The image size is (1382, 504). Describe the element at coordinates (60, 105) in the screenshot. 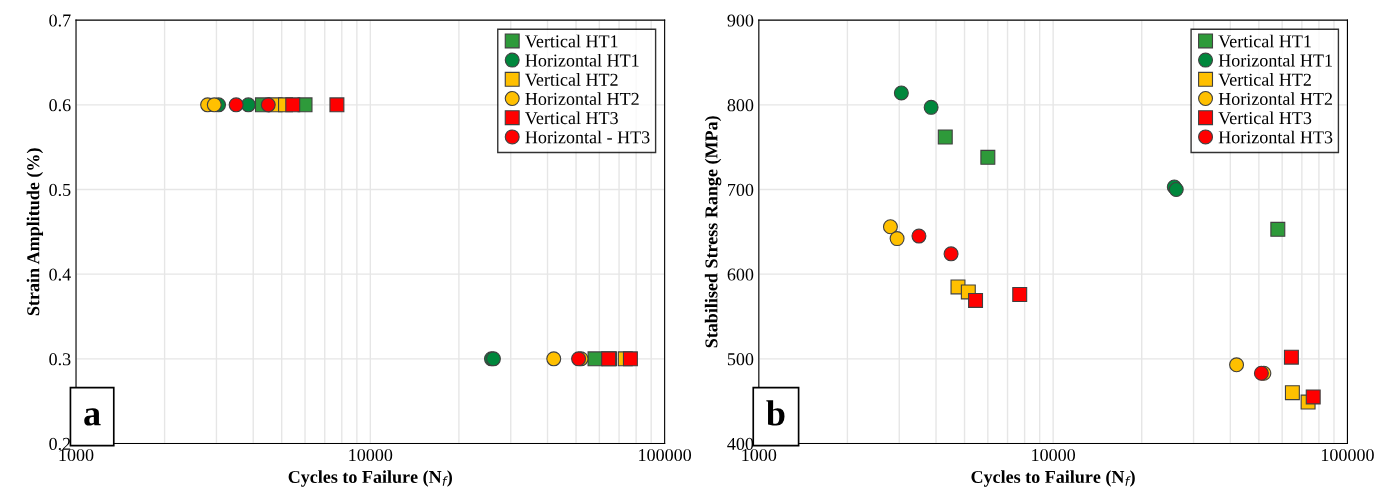

I see `y-tick-label: 0.6` at that location.